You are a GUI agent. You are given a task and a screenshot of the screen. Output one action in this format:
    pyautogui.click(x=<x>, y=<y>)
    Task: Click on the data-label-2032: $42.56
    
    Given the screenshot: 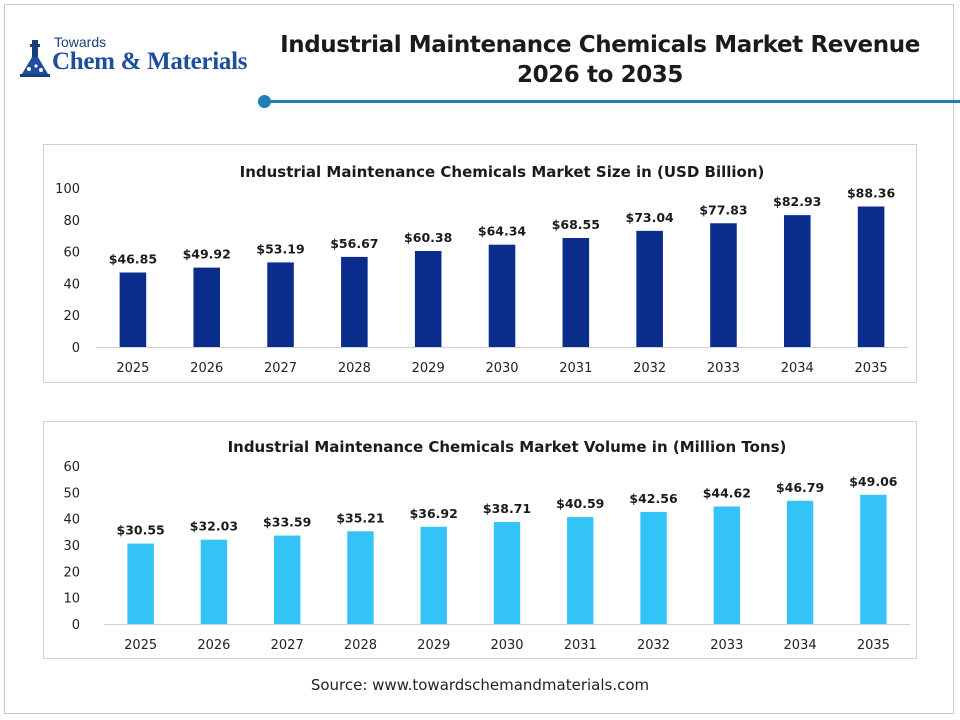 What is the action you would take?
    pyautogui.click(x=653, y=498)
    